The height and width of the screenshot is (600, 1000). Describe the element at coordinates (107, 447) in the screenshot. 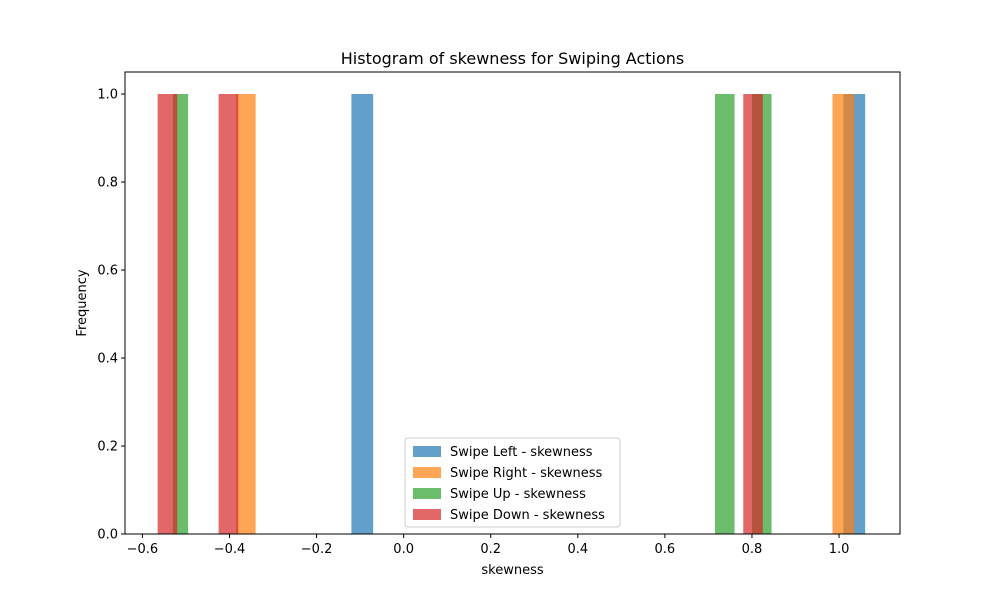

I see `y-tick-label: 0.2` at that location.